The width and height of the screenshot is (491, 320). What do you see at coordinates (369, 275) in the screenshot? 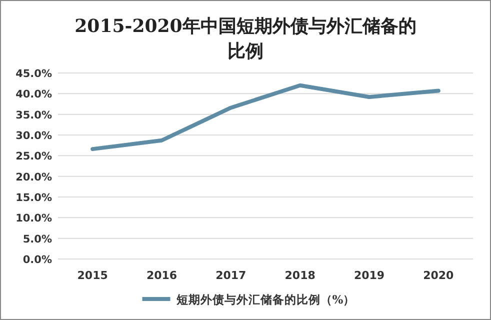
I see `x-tick-label: 2019` at bounding box center [369, 275].